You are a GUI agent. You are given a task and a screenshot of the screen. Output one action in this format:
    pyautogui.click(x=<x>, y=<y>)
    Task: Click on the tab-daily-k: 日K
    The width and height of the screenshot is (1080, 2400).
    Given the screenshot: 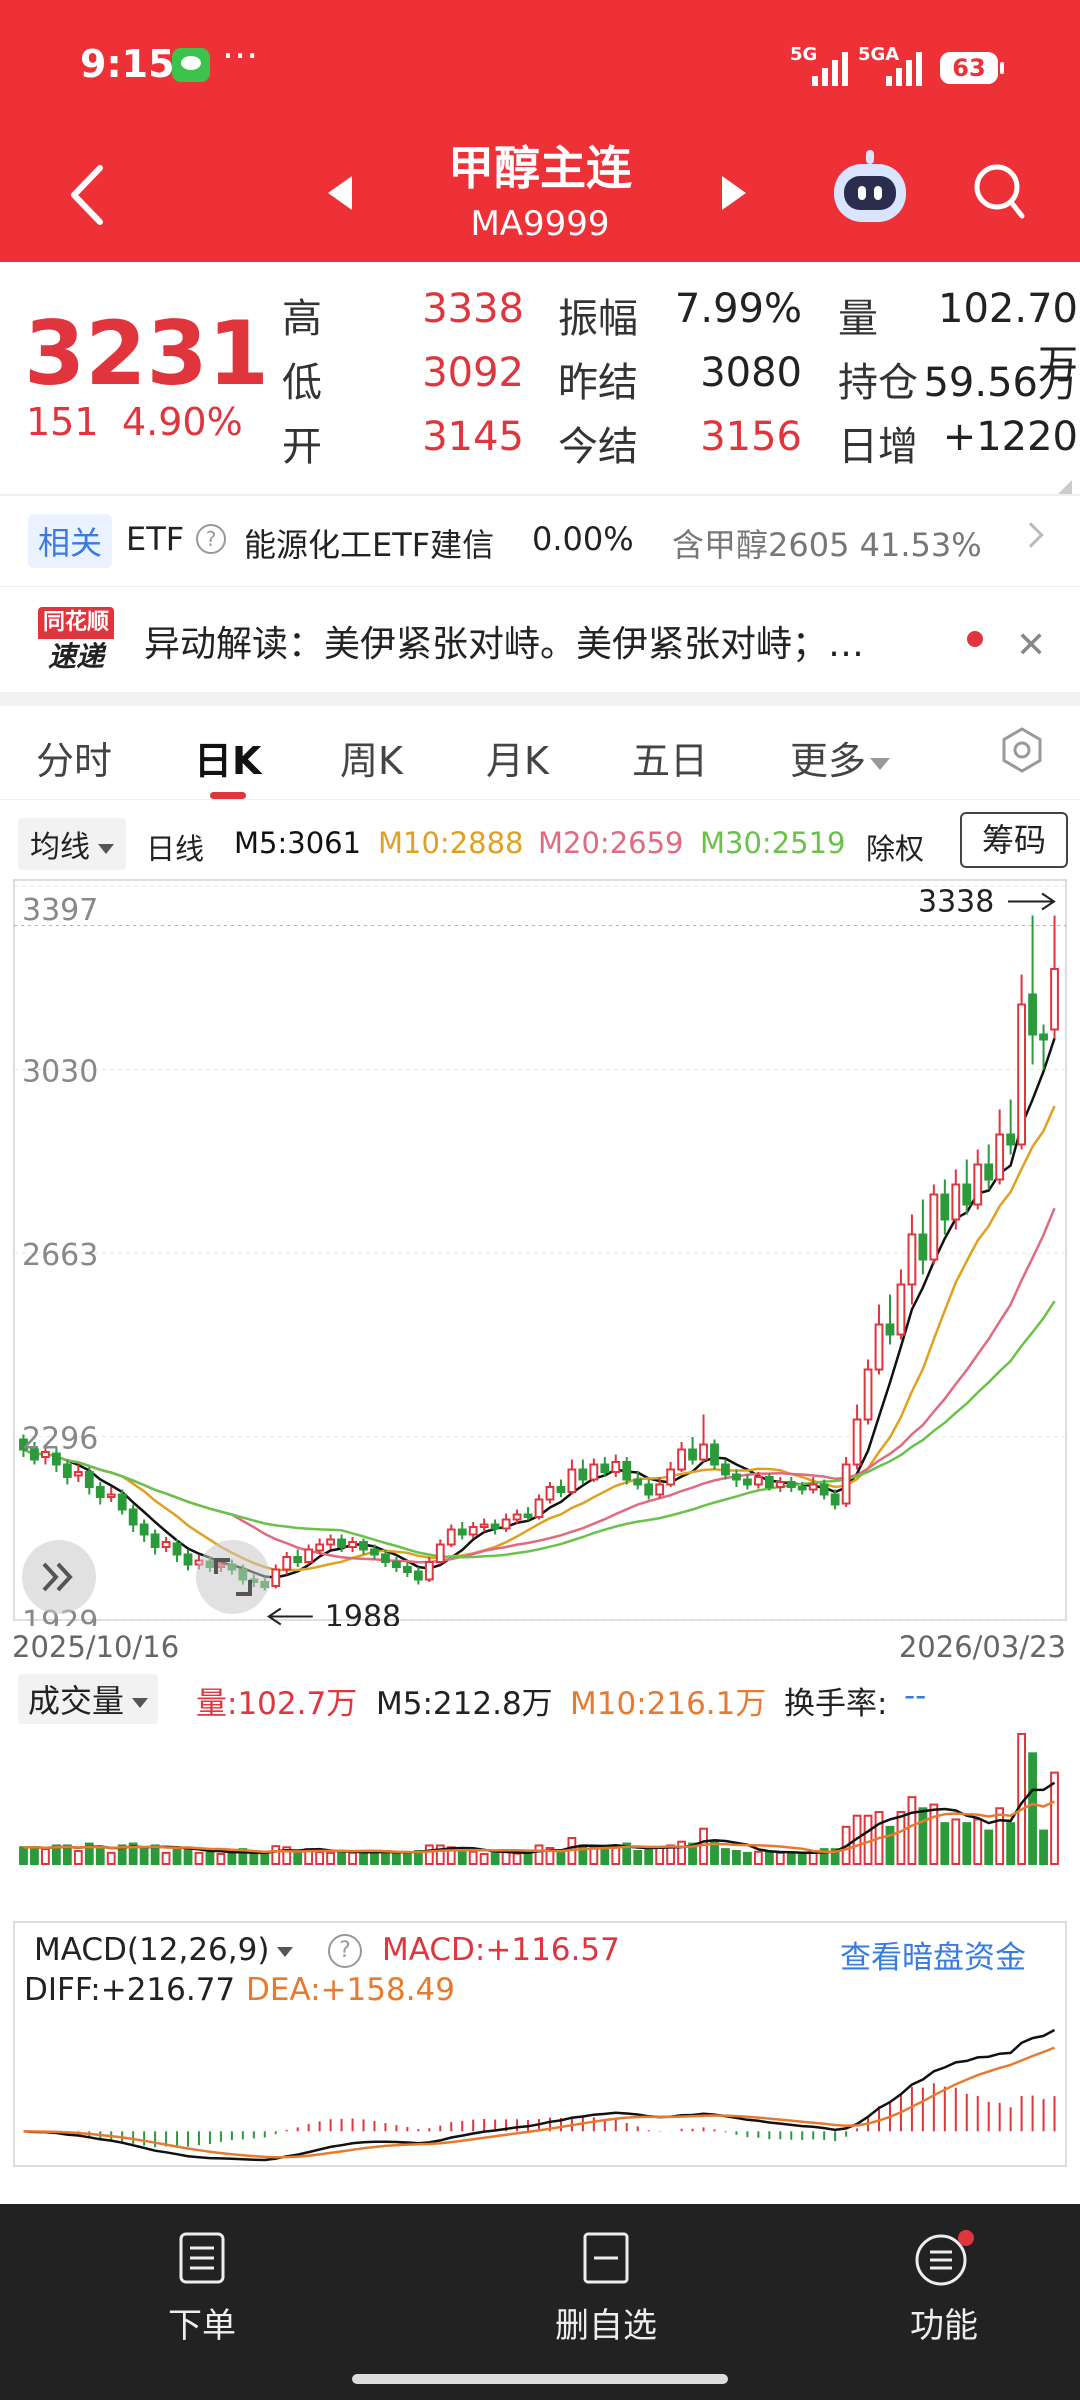 What is the action you would take?
    pyautogui.click(x=228, y=761)
    